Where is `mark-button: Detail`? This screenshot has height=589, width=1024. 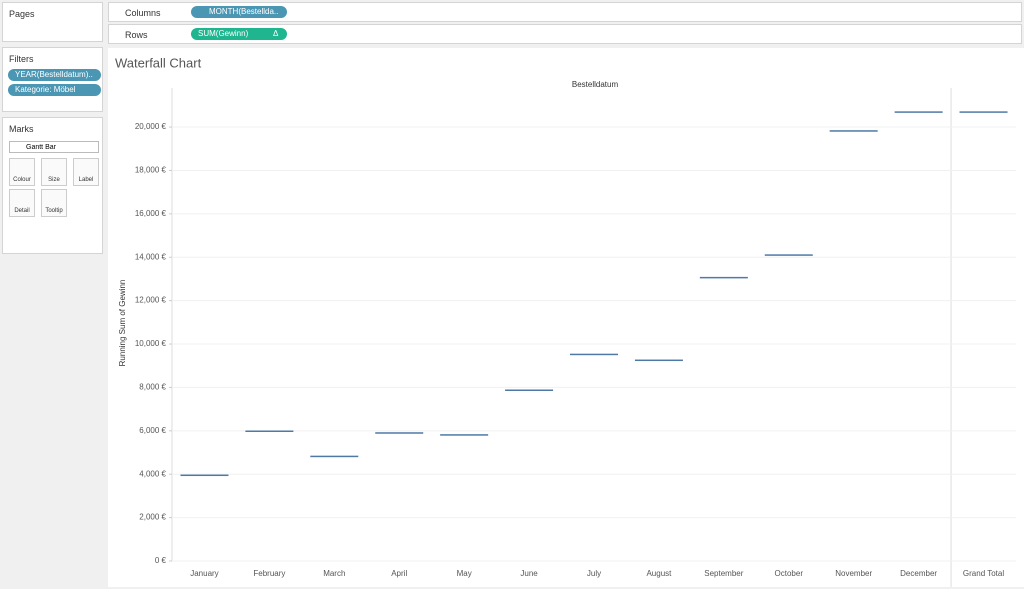
mark-button: Detail is located at coordinates (22, 203).